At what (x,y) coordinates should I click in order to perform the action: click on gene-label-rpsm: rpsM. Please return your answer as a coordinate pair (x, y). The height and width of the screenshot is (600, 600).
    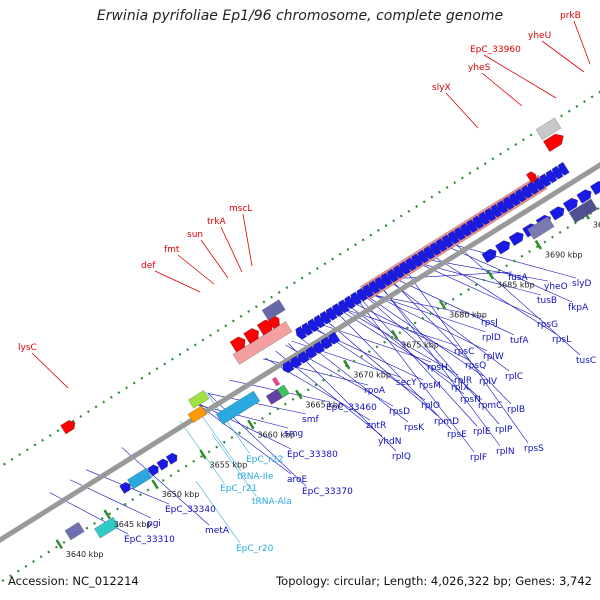
    Looking at the image, I should click on (430, 386).